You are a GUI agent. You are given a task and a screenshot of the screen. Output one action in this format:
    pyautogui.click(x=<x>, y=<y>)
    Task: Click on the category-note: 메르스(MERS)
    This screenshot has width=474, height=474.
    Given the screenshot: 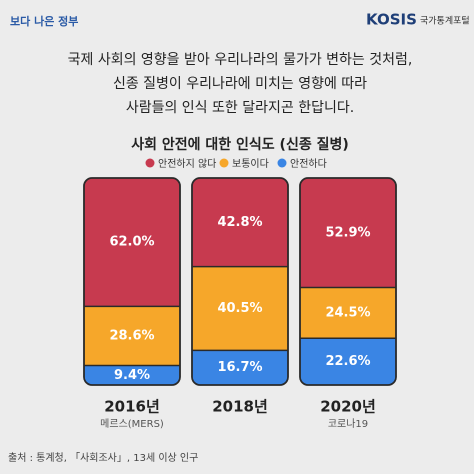 What is the action you would take?
    pyautogui.click(x=132, y=424)
    